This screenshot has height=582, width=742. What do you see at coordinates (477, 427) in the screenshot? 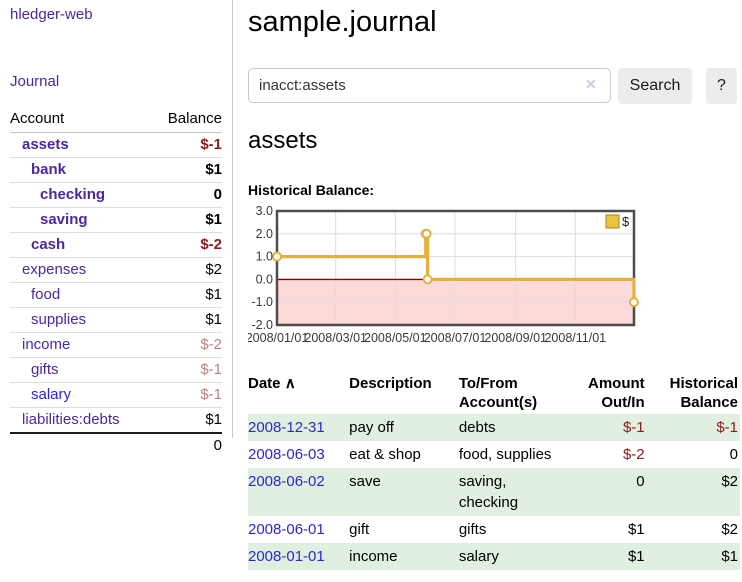
I see `transaction-accounts: debts` at bounding box center [477, 427].